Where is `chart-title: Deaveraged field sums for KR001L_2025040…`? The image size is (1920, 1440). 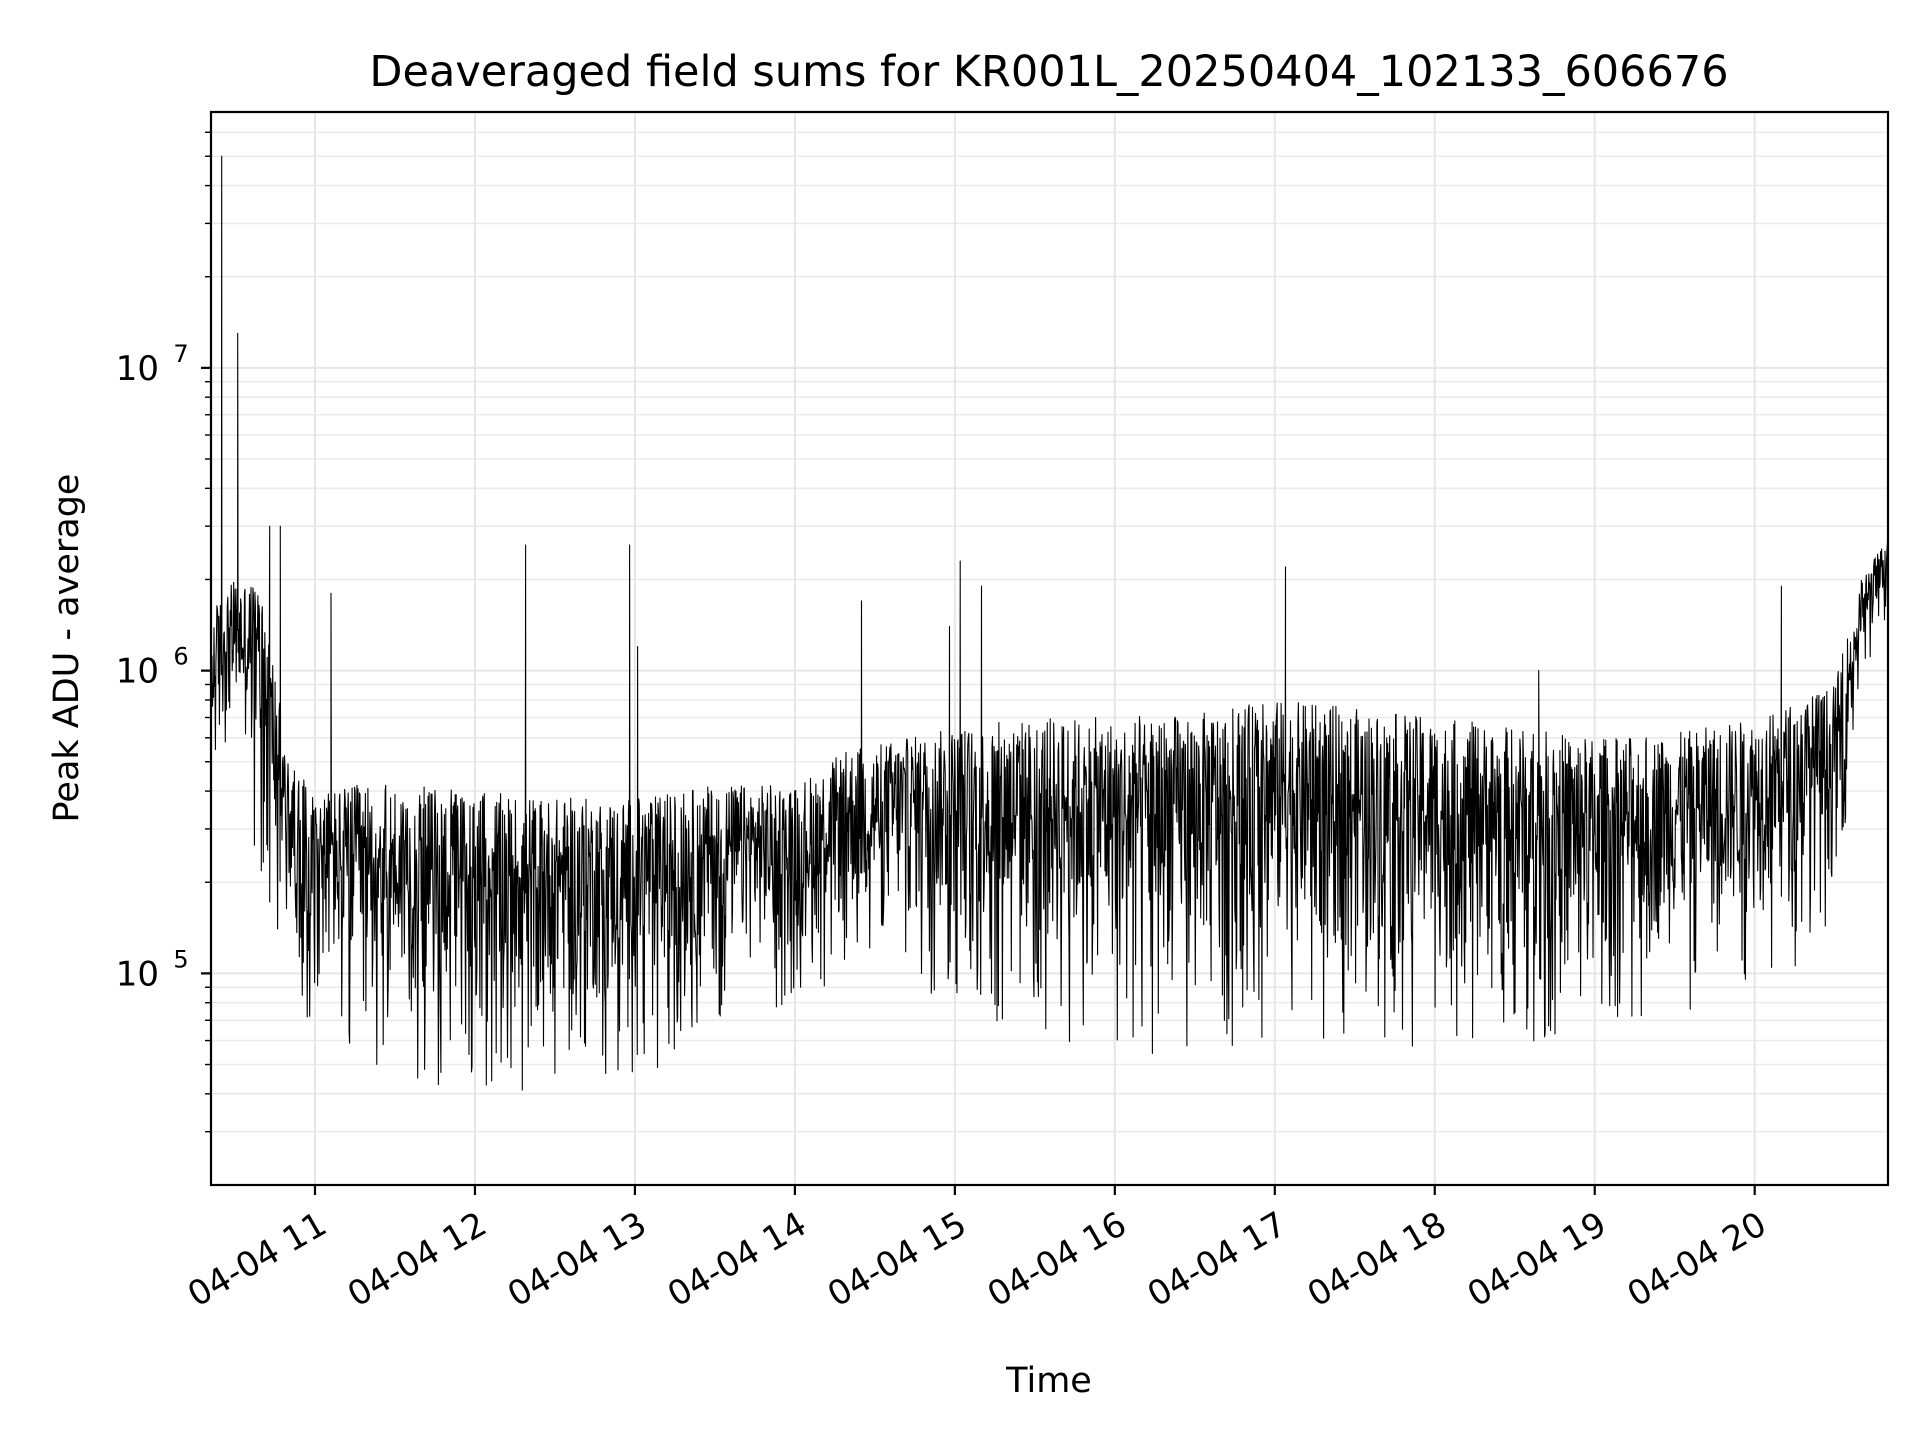 chart-title: Deaveraged field sums for KR001L_2025040… is located at coordinates (1048, 72).